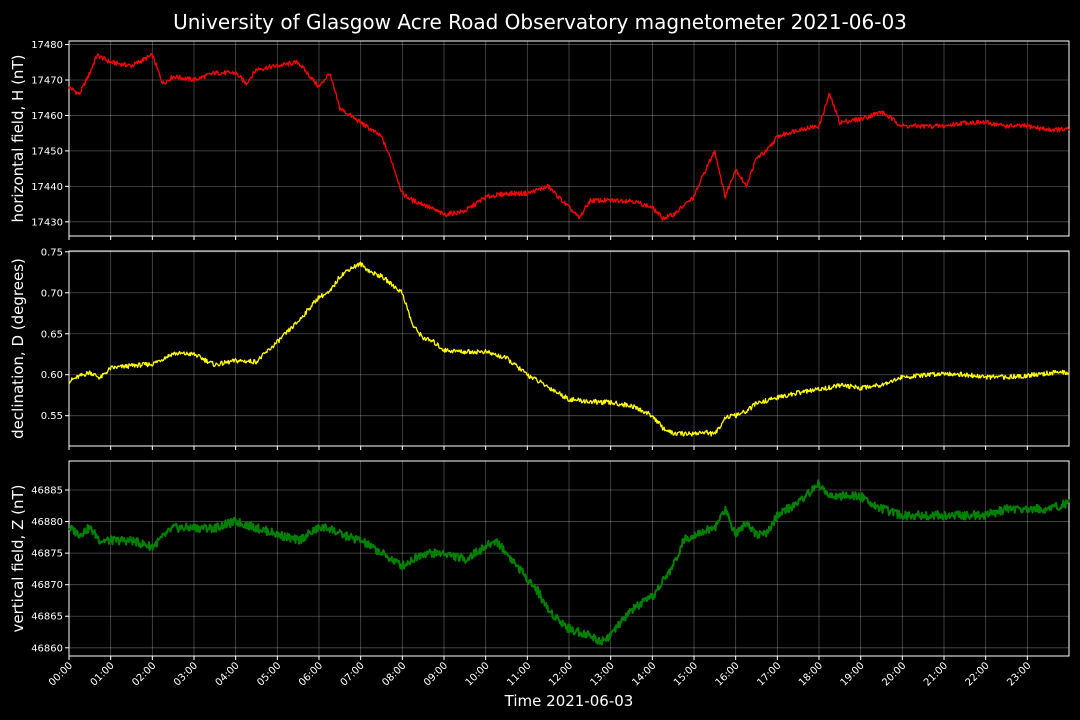 The width and height of the screenshot is (1080, 720). I want to click on y-axis-title: vertical field, Z (nT), so click(18, 558).